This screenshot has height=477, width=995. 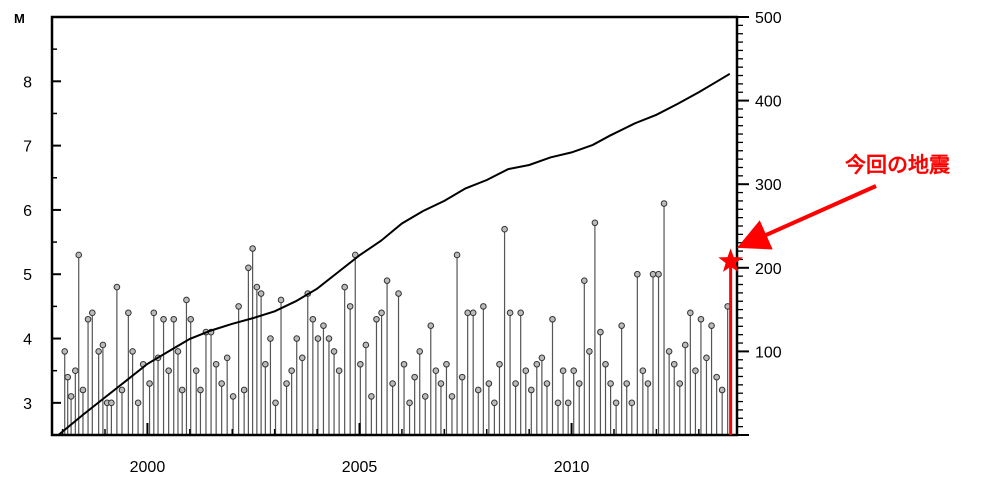 I want to click on right-tick-label: 300, so click(x=768, y=185).